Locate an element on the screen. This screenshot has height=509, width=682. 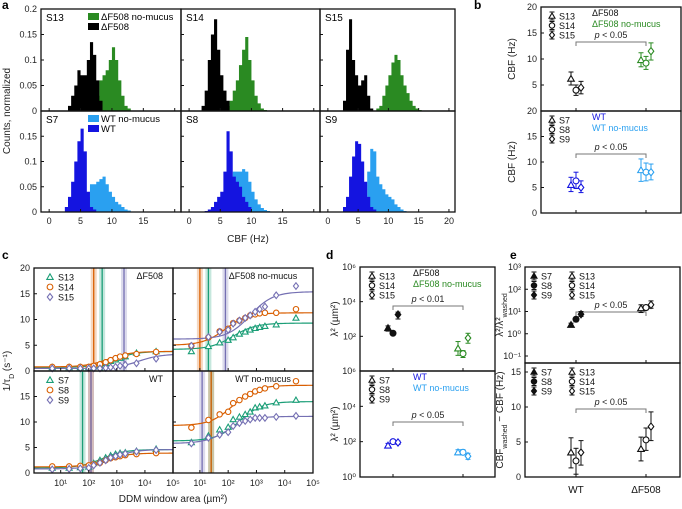
fit-curve-S13 is located at coordinates (243, 336).